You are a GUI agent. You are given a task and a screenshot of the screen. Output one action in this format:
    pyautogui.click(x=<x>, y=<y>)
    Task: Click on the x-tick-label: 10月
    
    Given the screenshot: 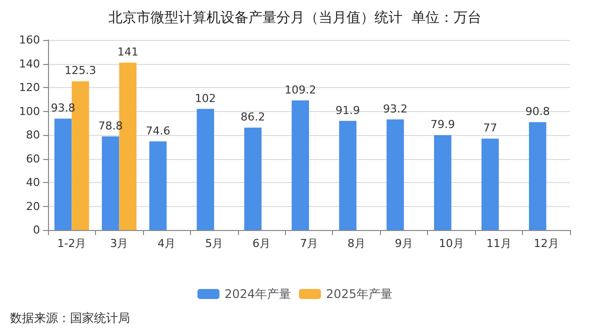 What is the action you would take?
    pyautogui.click(x=451, y=243)
    